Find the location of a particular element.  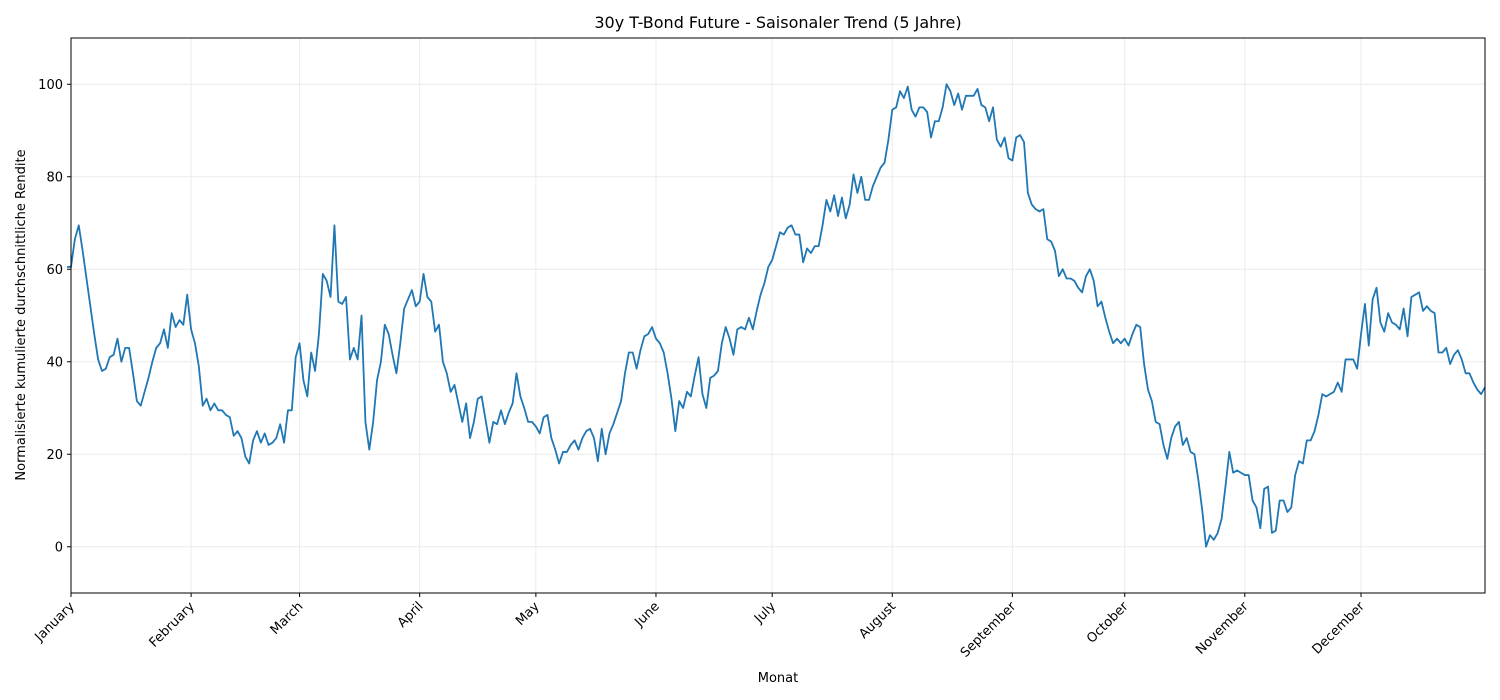

y-axis: 0 20 40 60 80 100 is located at coordinates (54, 316).